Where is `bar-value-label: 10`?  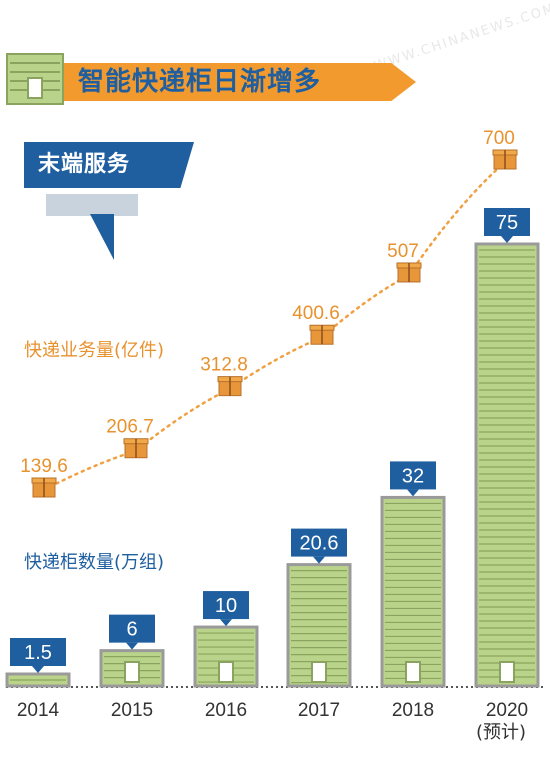 bar-value-label: 10 is located at coordinates (226, 606).